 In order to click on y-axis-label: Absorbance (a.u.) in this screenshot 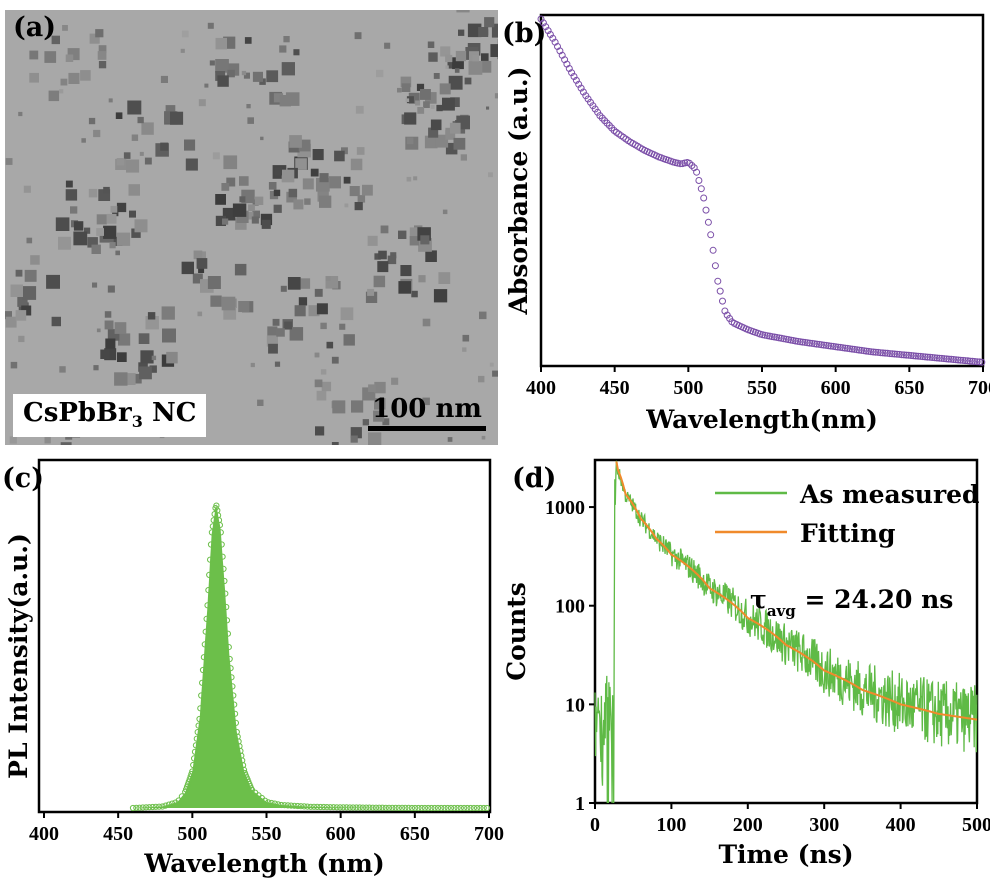, I will do `click(518, 191)`.